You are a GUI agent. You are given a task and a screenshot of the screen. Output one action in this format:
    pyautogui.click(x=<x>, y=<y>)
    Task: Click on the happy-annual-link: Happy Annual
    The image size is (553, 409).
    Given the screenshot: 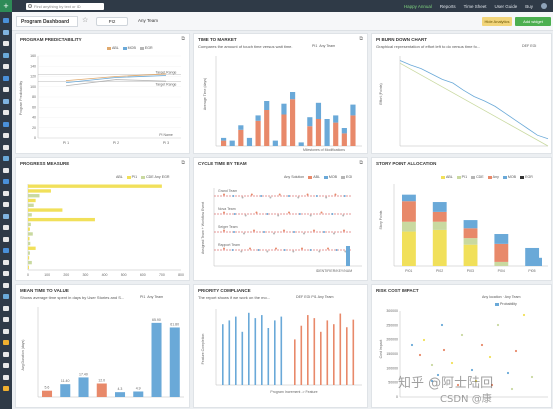 What is the action you would take?
    pyautogui.click(x=417, y=6)
    